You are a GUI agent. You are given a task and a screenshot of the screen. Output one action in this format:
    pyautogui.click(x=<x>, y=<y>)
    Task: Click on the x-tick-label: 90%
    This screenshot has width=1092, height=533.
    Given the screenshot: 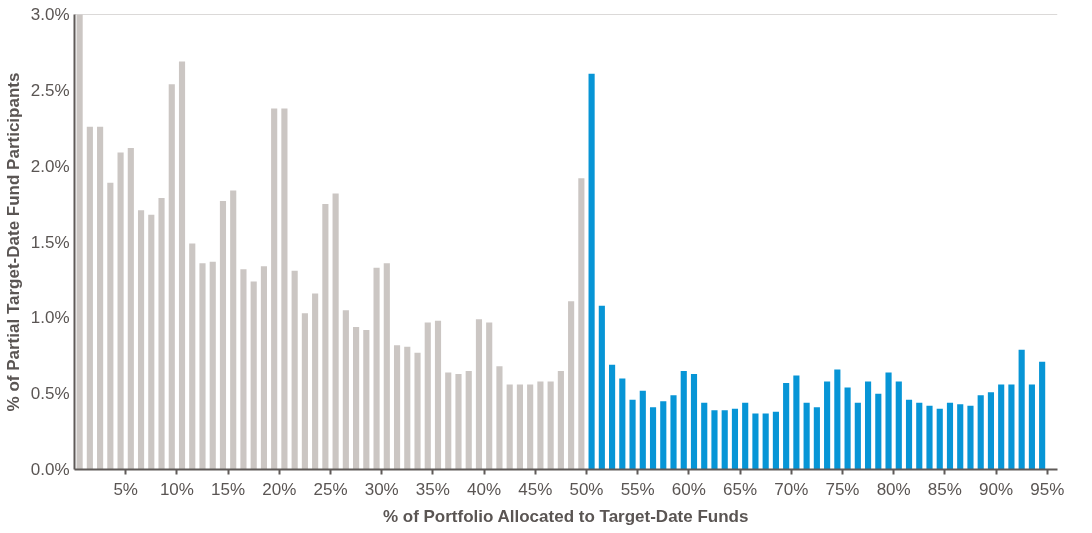 What is the action you would take?
    pyautogui.click(x=996, y=489)
    